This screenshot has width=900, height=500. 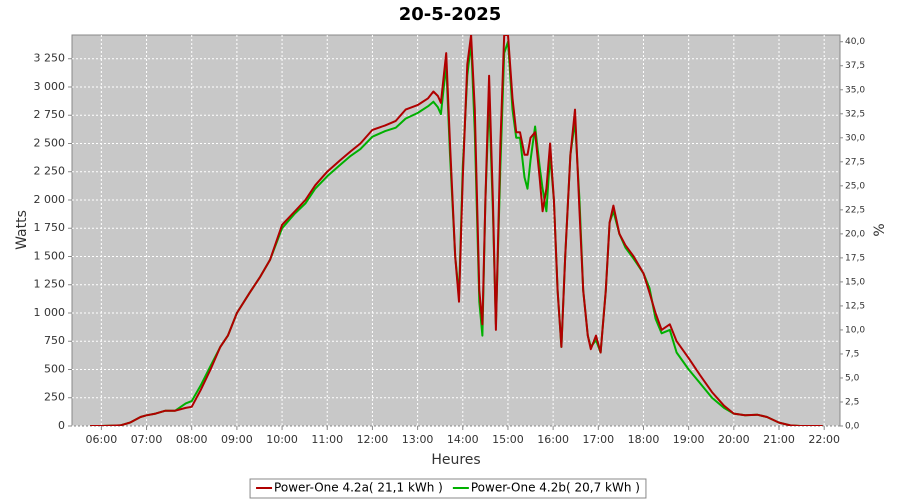 I want to click on y-tick-label: 1 500, so click(x=50, y=255).